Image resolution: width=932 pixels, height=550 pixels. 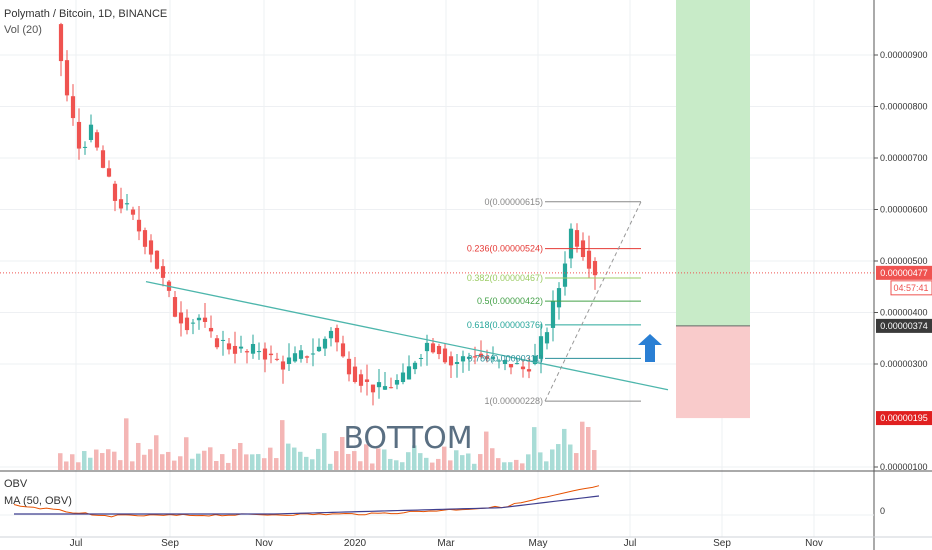 I want to click on stop-zone, so click(x=713, y=372).